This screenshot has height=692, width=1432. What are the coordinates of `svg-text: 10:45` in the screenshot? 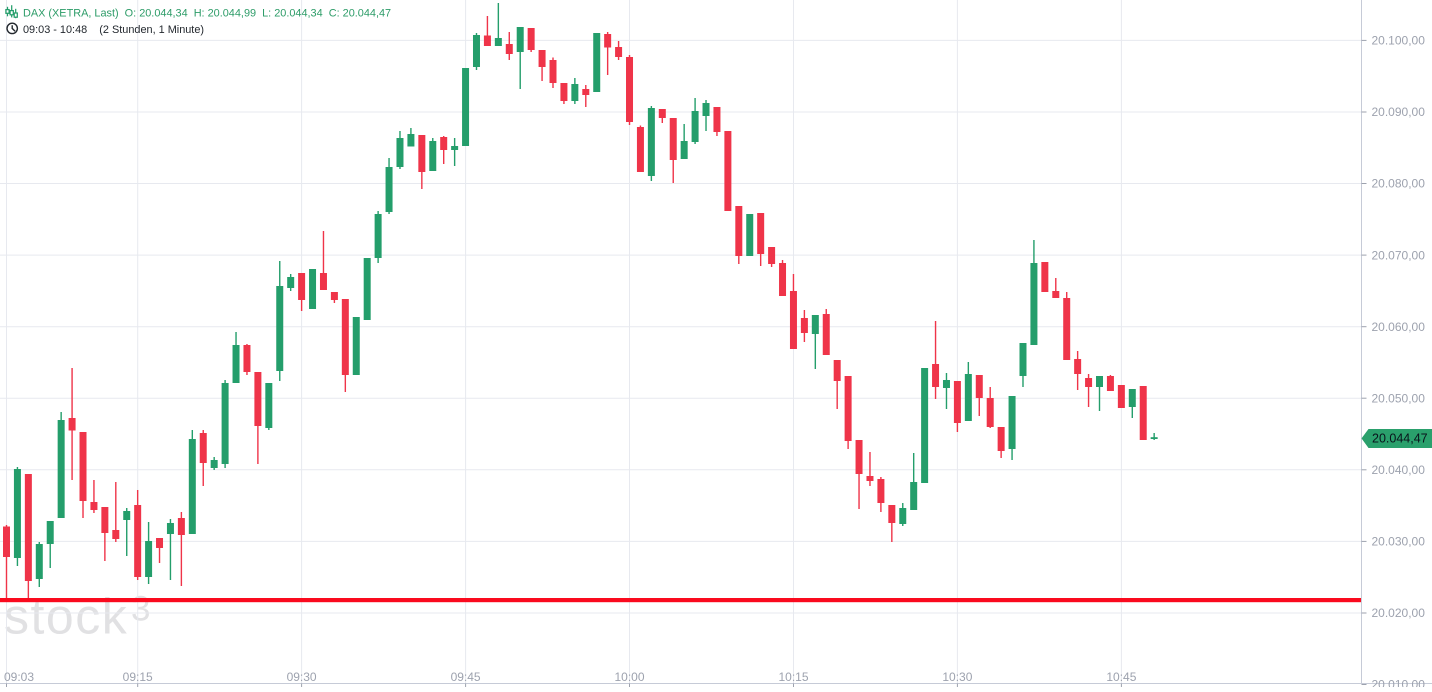 It's located at (1121, 677).